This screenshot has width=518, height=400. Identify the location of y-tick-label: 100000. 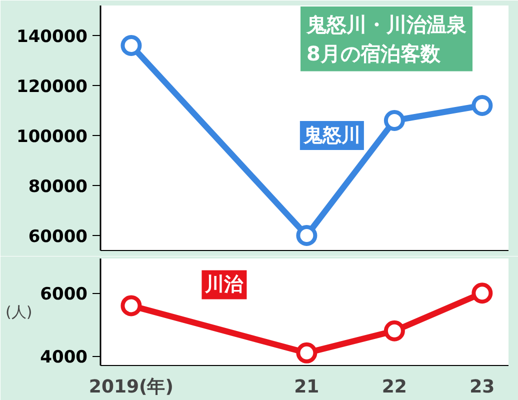
(52, 137).